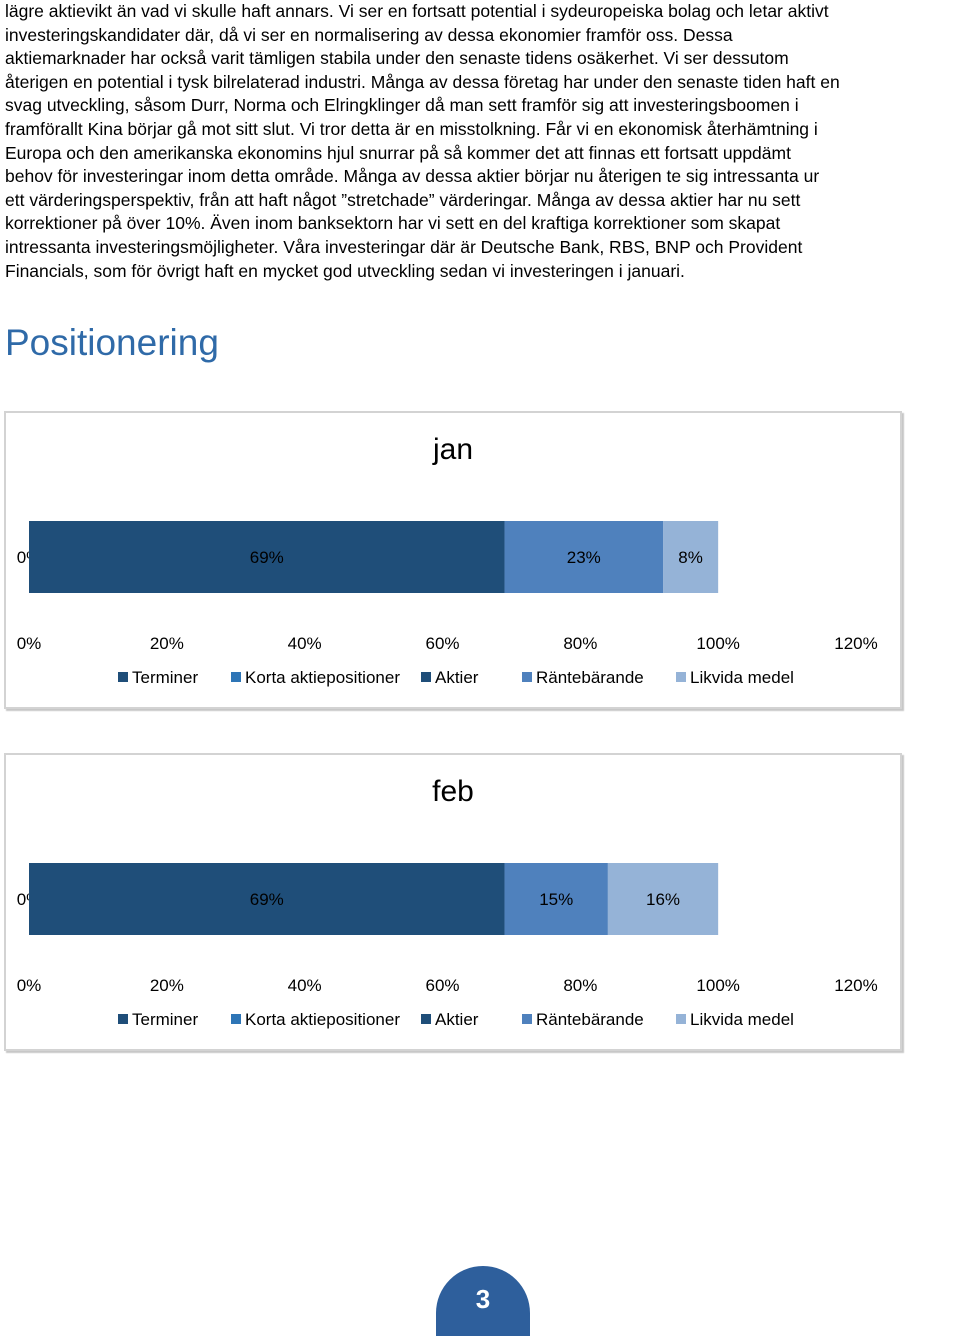 This screenshot has height=1336, width=960. Describe the element at coordinates (112, 342) in the screenshot. I see `section-heading: Positionering` at that location.